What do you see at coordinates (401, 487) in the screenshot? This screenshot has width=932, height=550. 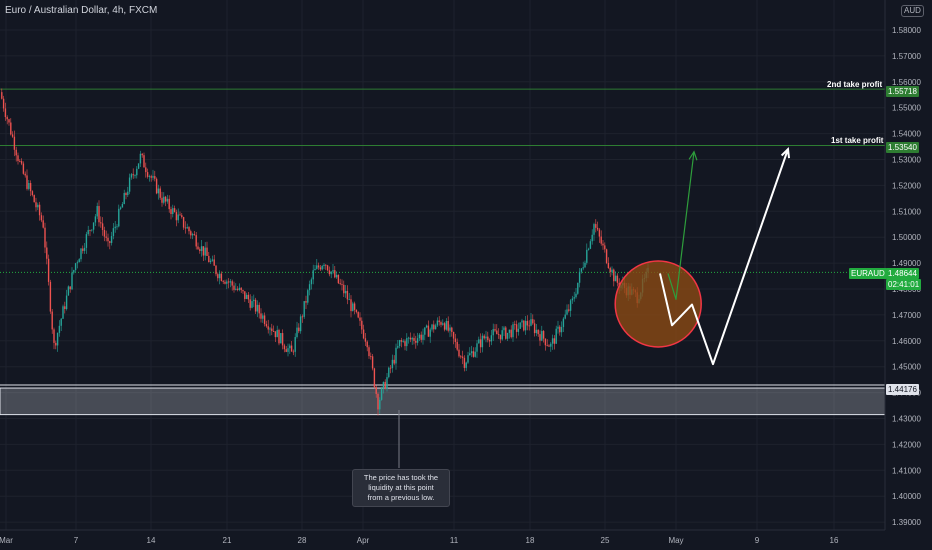 I see `note-line-2: liquidity at this point` at bounding box center [401, 487].